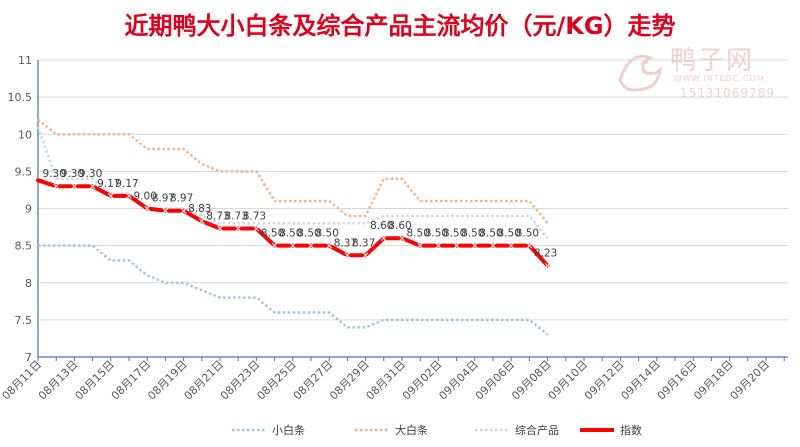 Image resolution: width=800 pixels, height=447 pixels. I want to click on y-tick-label: 7, so click(28, 357).